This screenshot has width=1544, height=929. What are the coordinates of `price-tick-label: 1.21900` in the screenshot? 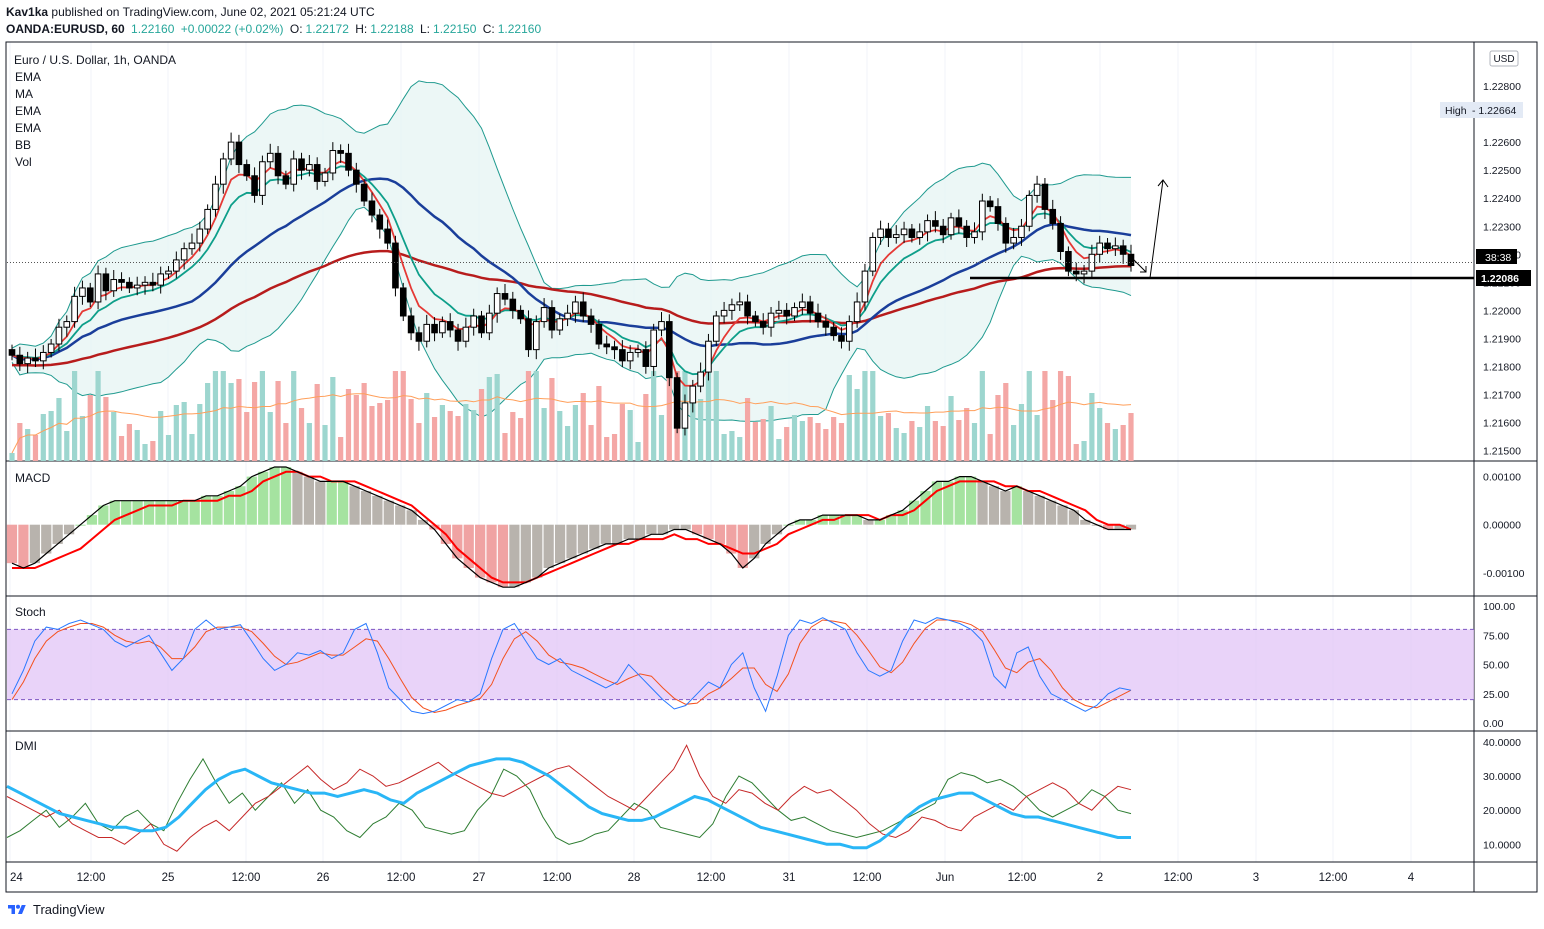 It's located at (1502, 339).